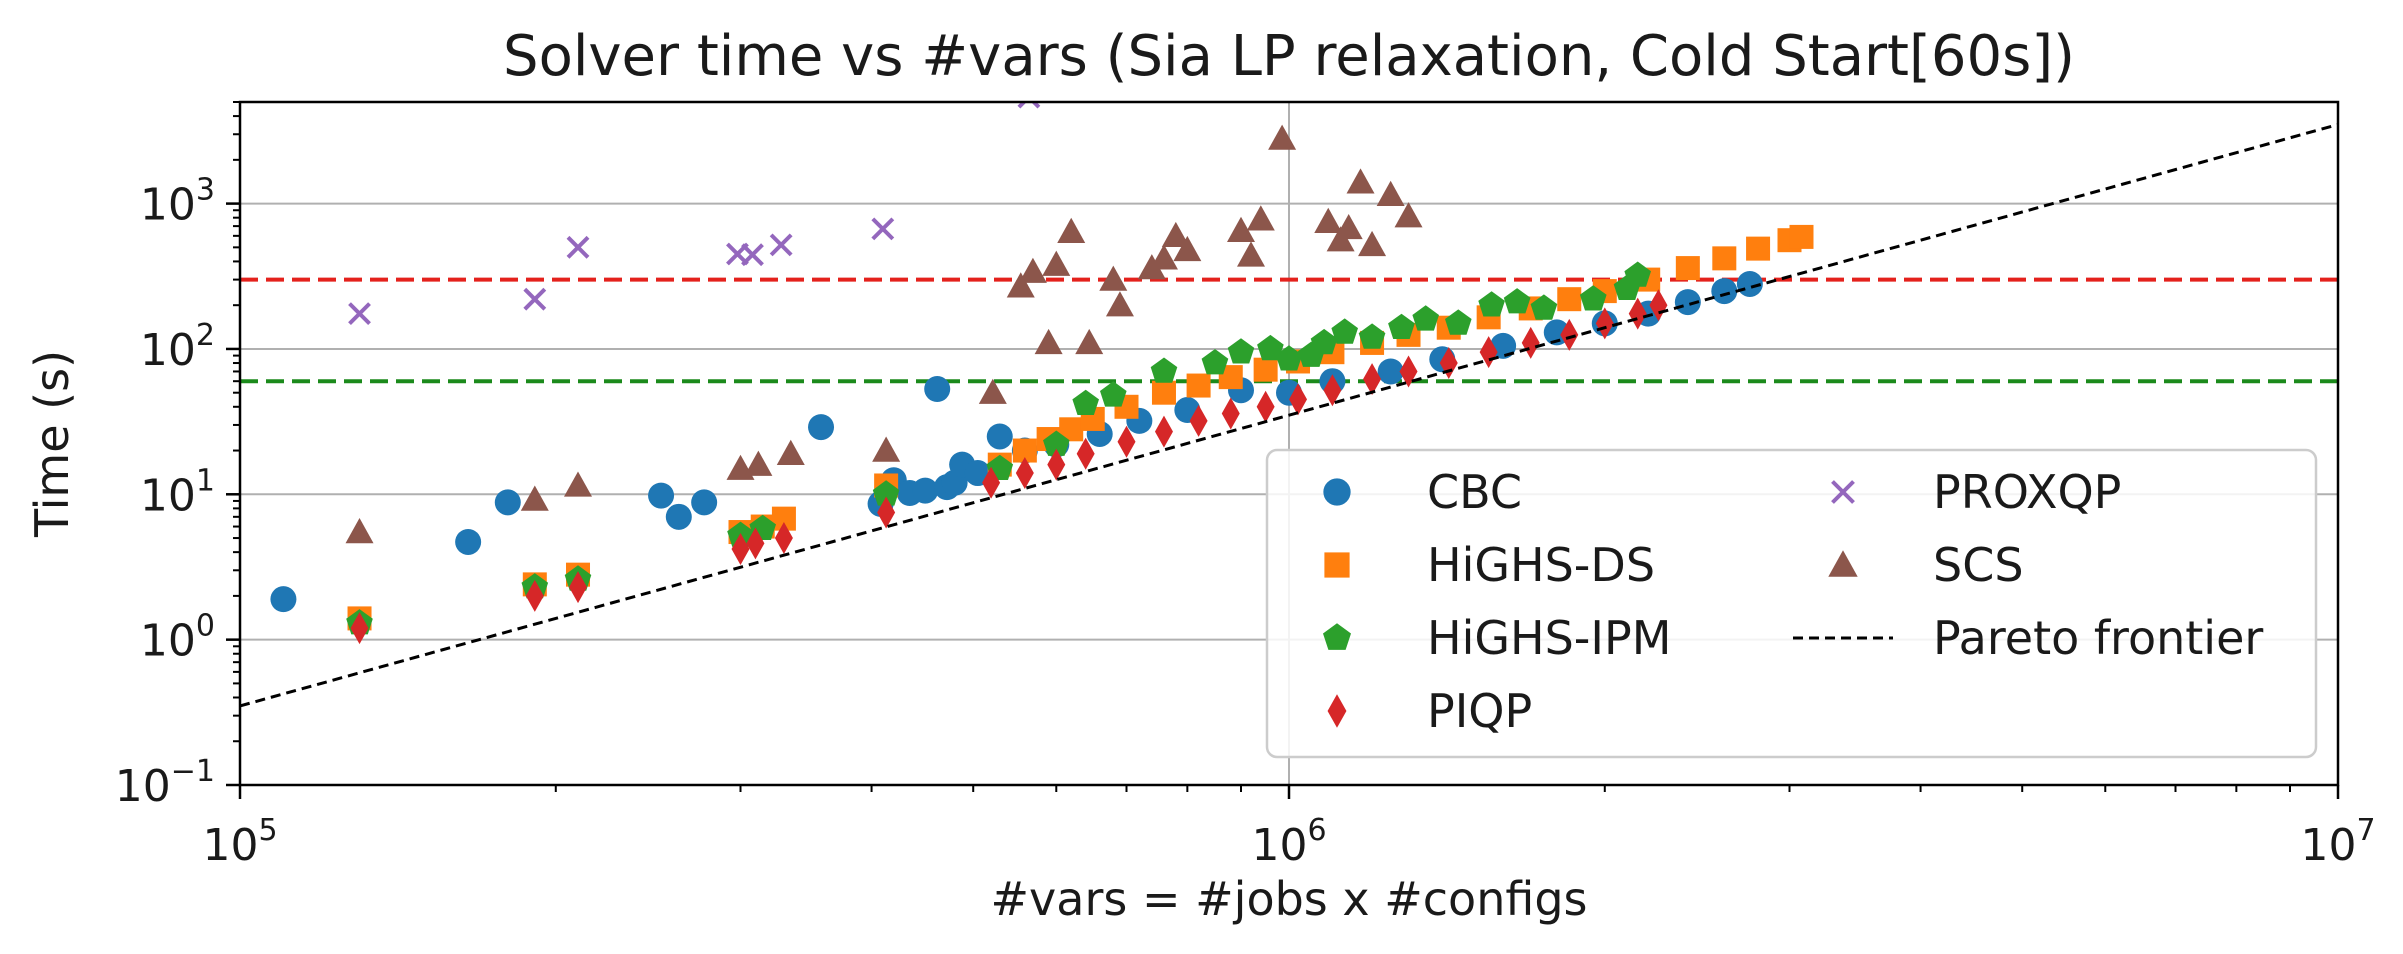 This screenshot has height=954, width=2403. Describe the element at coordinates (2098, 638) in the screenshot. I see `legend-label: Pareto frontier` at that location.